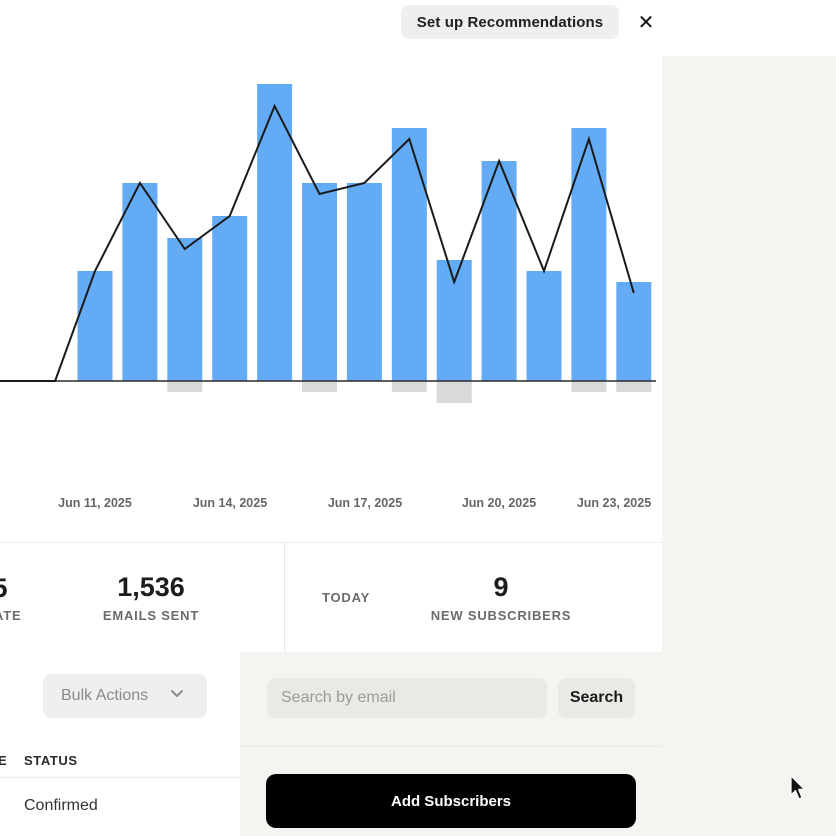 This screenshot has width=836, height=836. Describe the element at coordinates (3, 760) in the screenshot. I see `column-header-cut: E` at that location.